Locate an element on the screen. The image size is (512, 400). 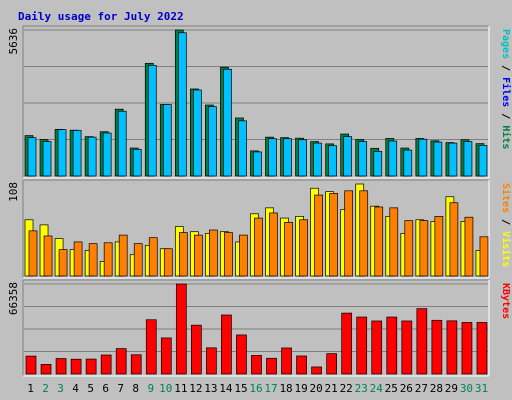
panel-sites-visits-legend-part: Visits is located at coordinates (506, 249).